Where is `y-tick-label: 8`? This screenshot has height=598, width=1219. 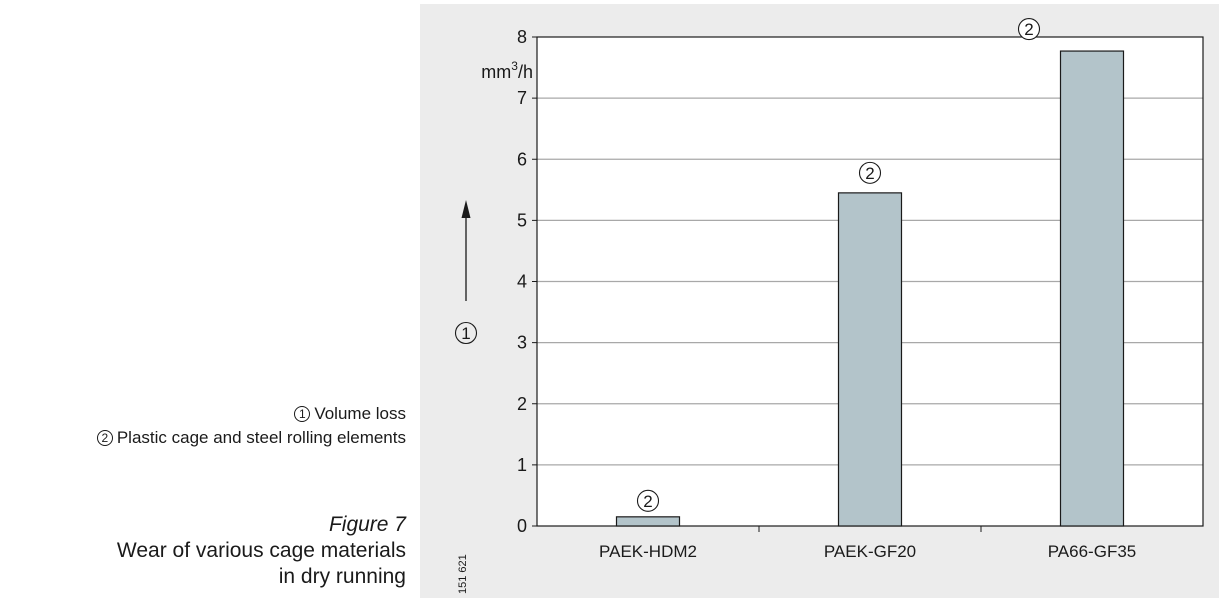
y-tick-label: 8 is located at coordinates (522, 37).